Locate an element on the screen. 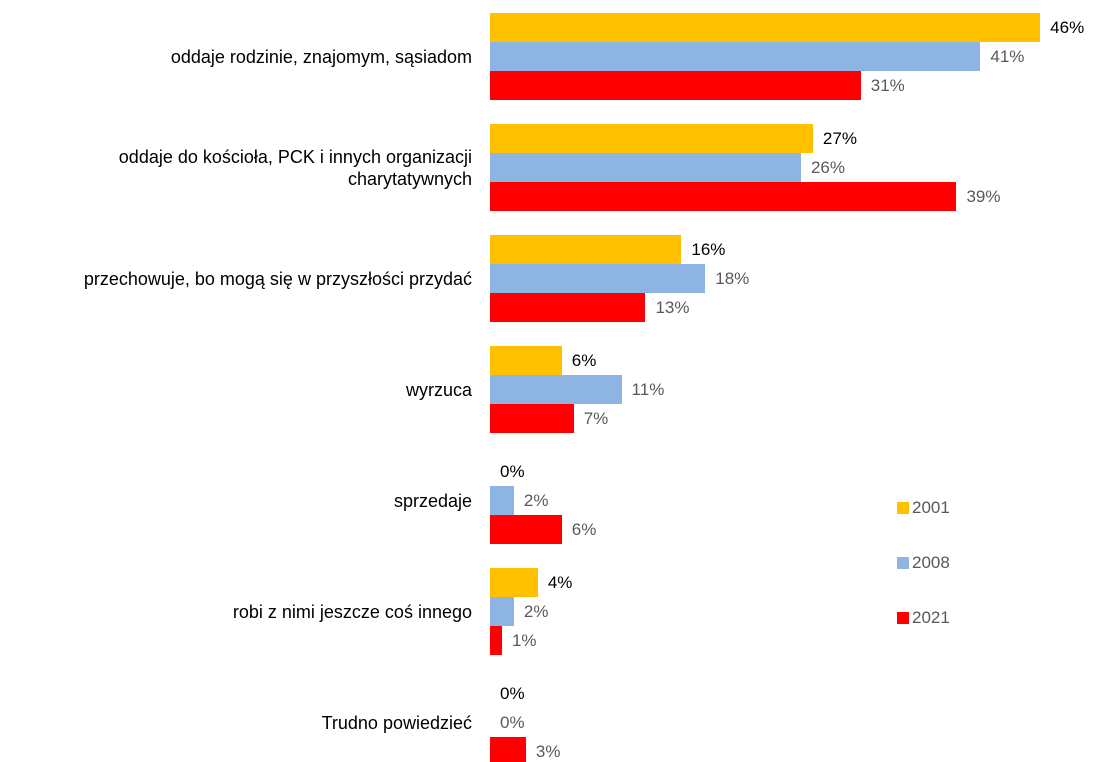 This screenshot has height=762, width=1098. legend-label: 2021 is located at coordinates (931, 617).